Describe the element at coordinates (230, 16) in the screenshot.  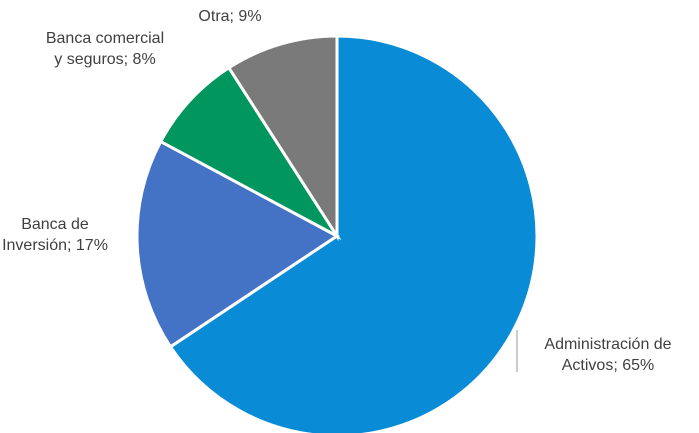
I see `slice-label: Otra; 9%` at that location.